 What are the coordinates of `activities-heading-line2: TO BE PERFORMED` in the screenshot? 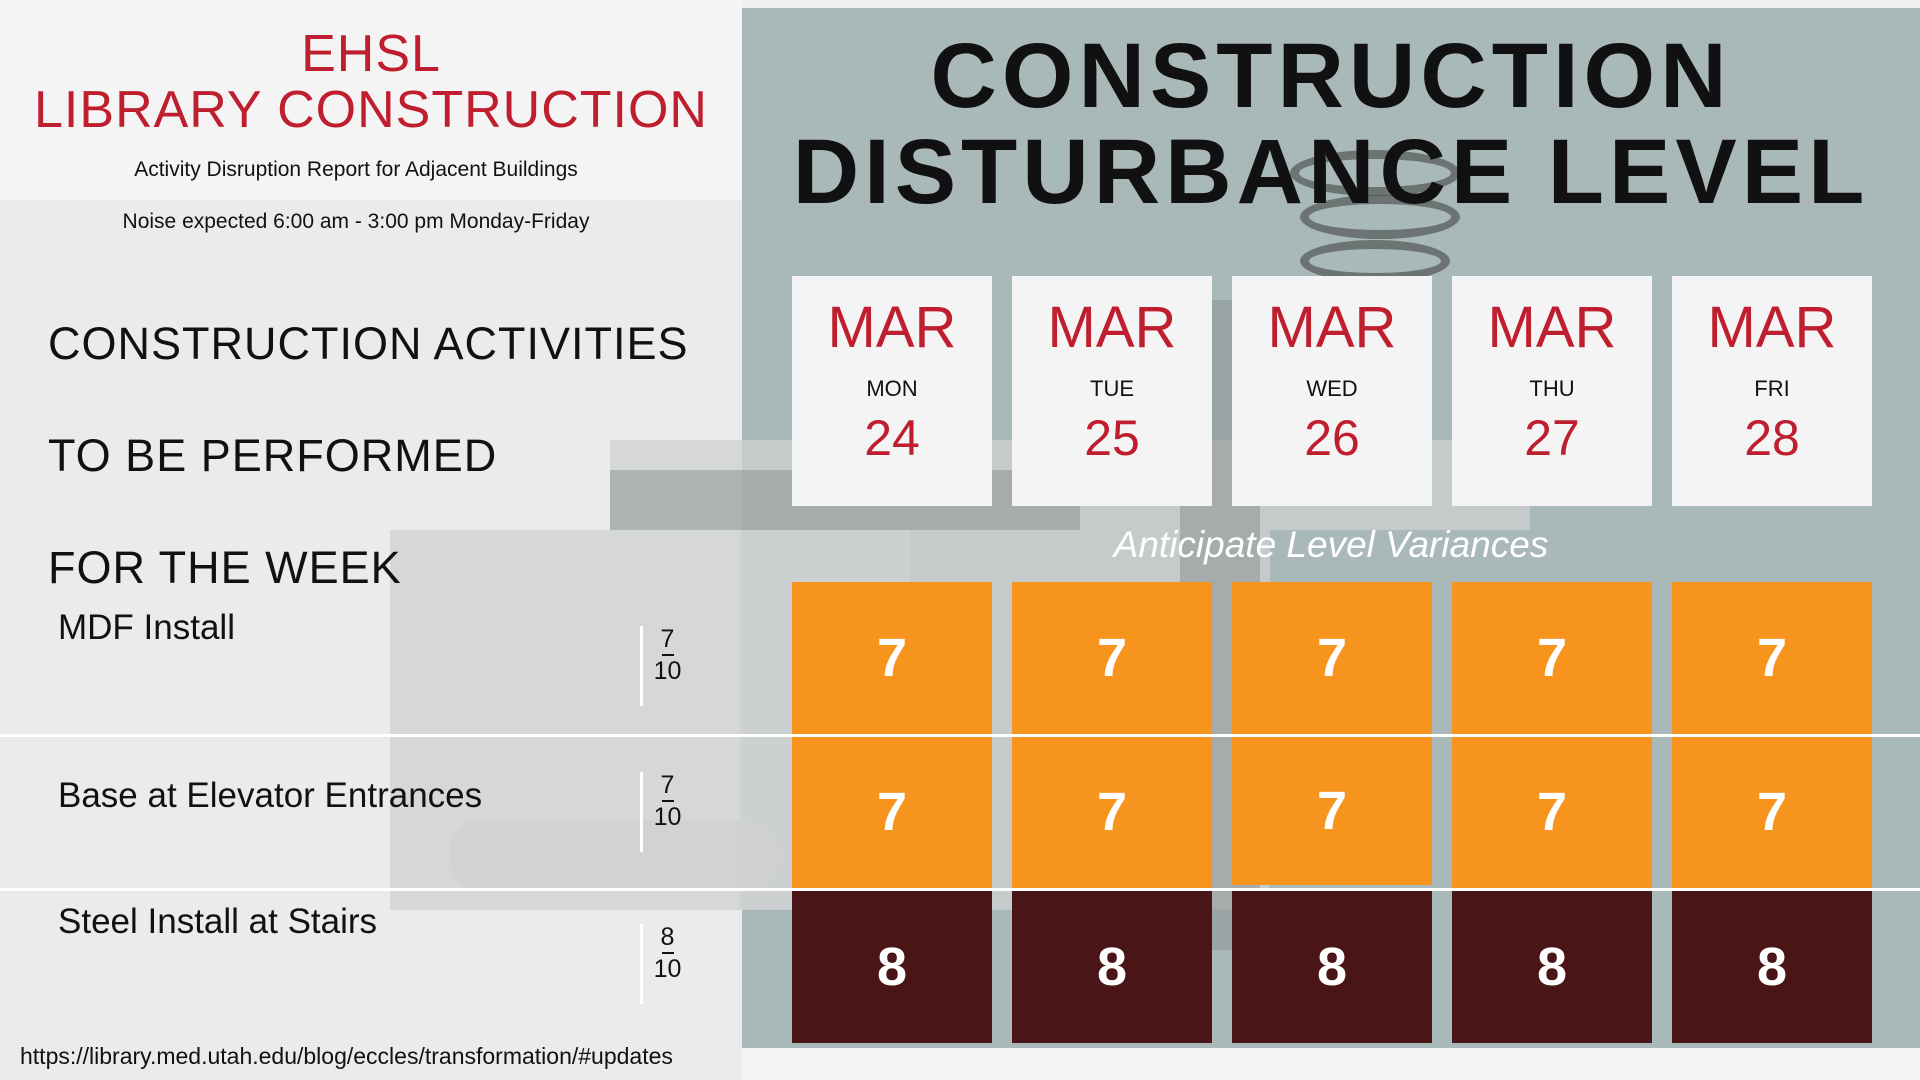 It's located at (273, 455).